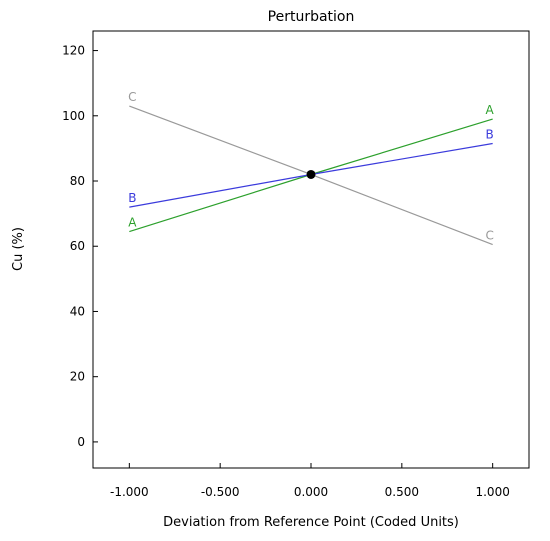 This screenshot has width=550, height=541. I want to click on series-label-c-start: C, so click(132, 97).